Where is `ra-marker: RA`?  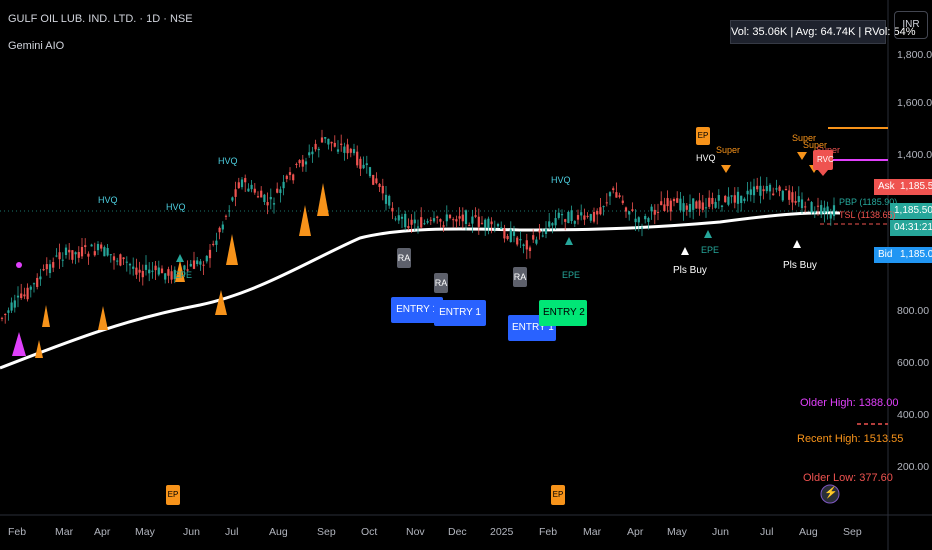 ra-marker: RA is located at coordinates (520, 277).